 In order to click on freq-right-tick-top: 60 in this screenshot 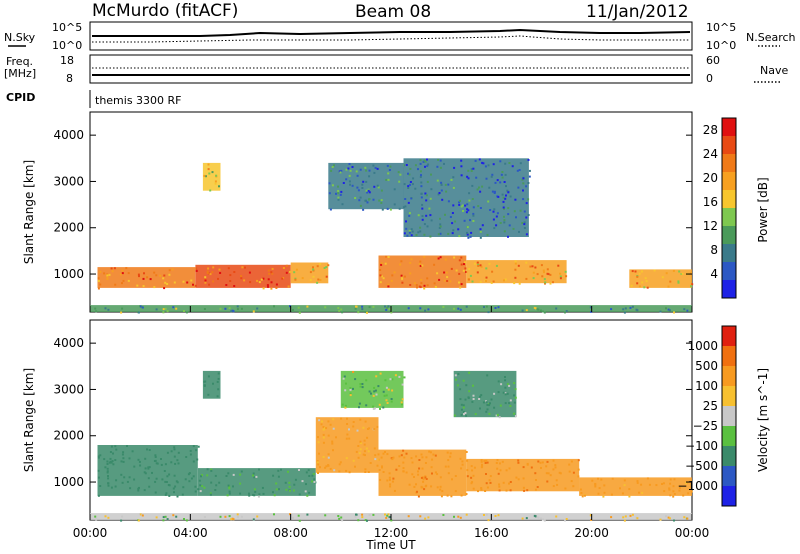, I will do `click(713, 60)`.